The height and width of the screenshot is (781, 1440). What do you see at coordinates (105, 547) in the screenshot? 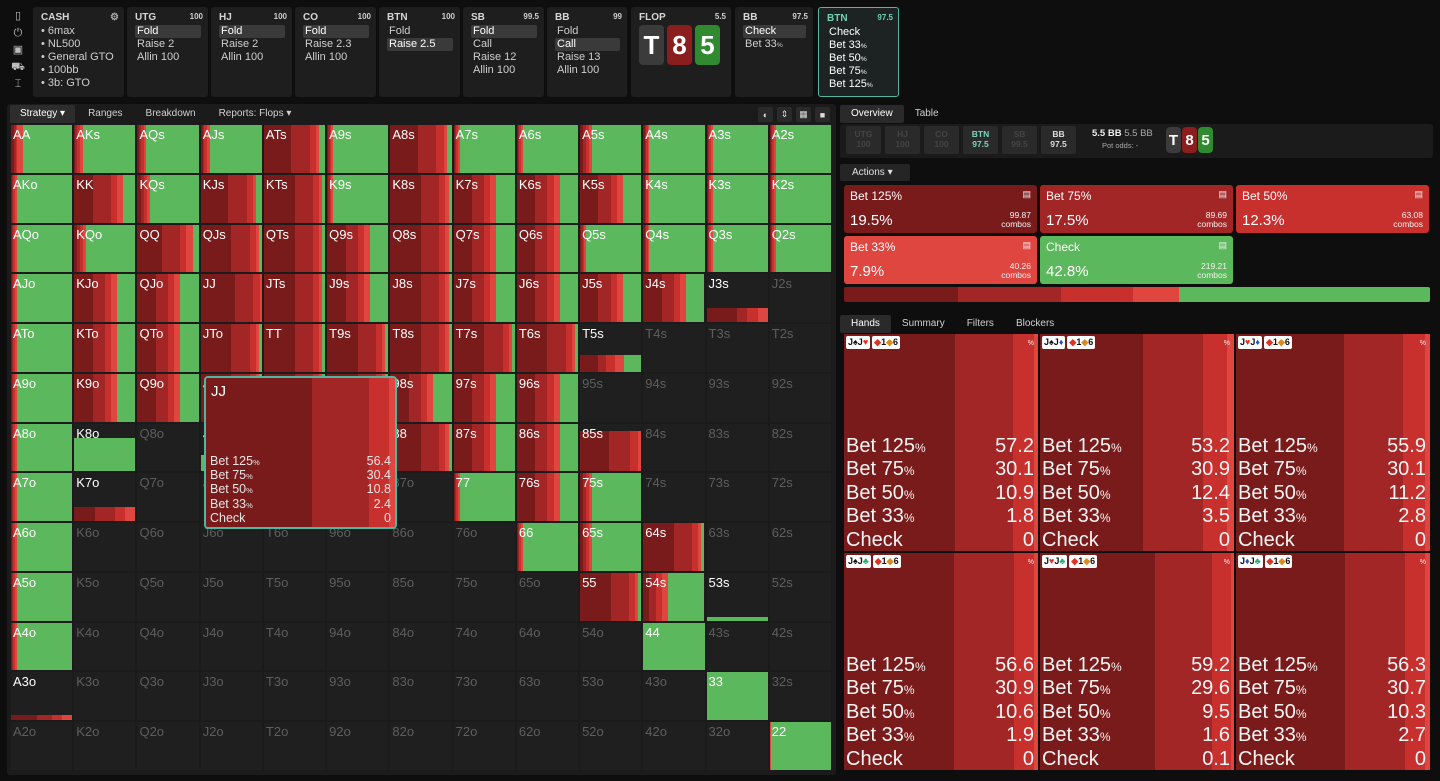
I see `hand-cell-K6o: K6o` at bounding box center [105, 547].